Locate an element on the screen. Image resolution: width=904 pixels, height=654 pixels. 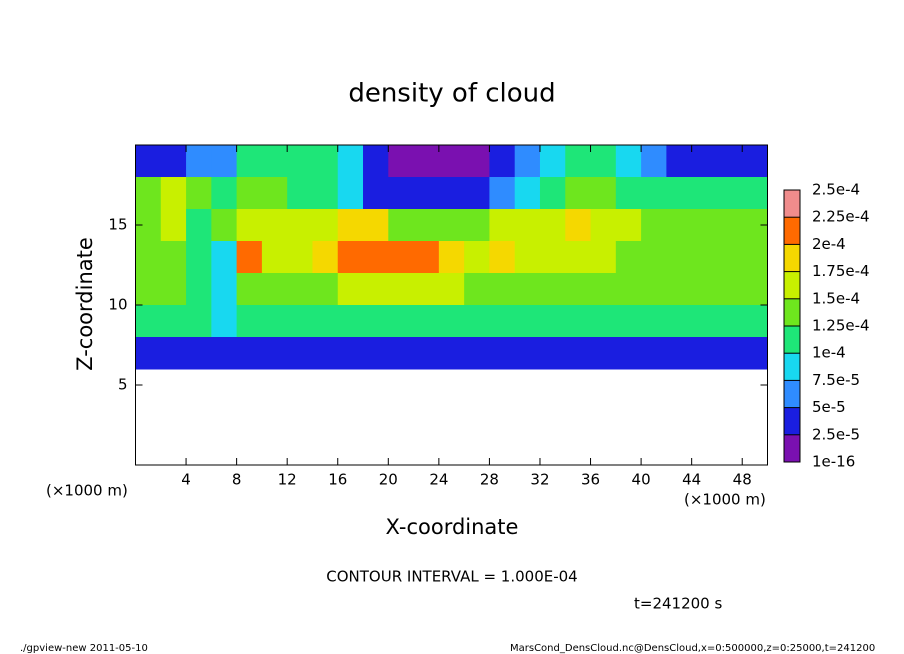
x-tick-label: 28 is located at coordinates (489, 480).